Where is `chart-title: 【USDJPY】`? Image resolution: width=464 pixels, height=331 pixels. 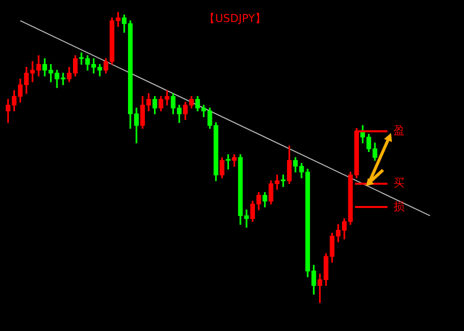 chart-title: 【USDJPY】 is located at coordinates (235, 18).